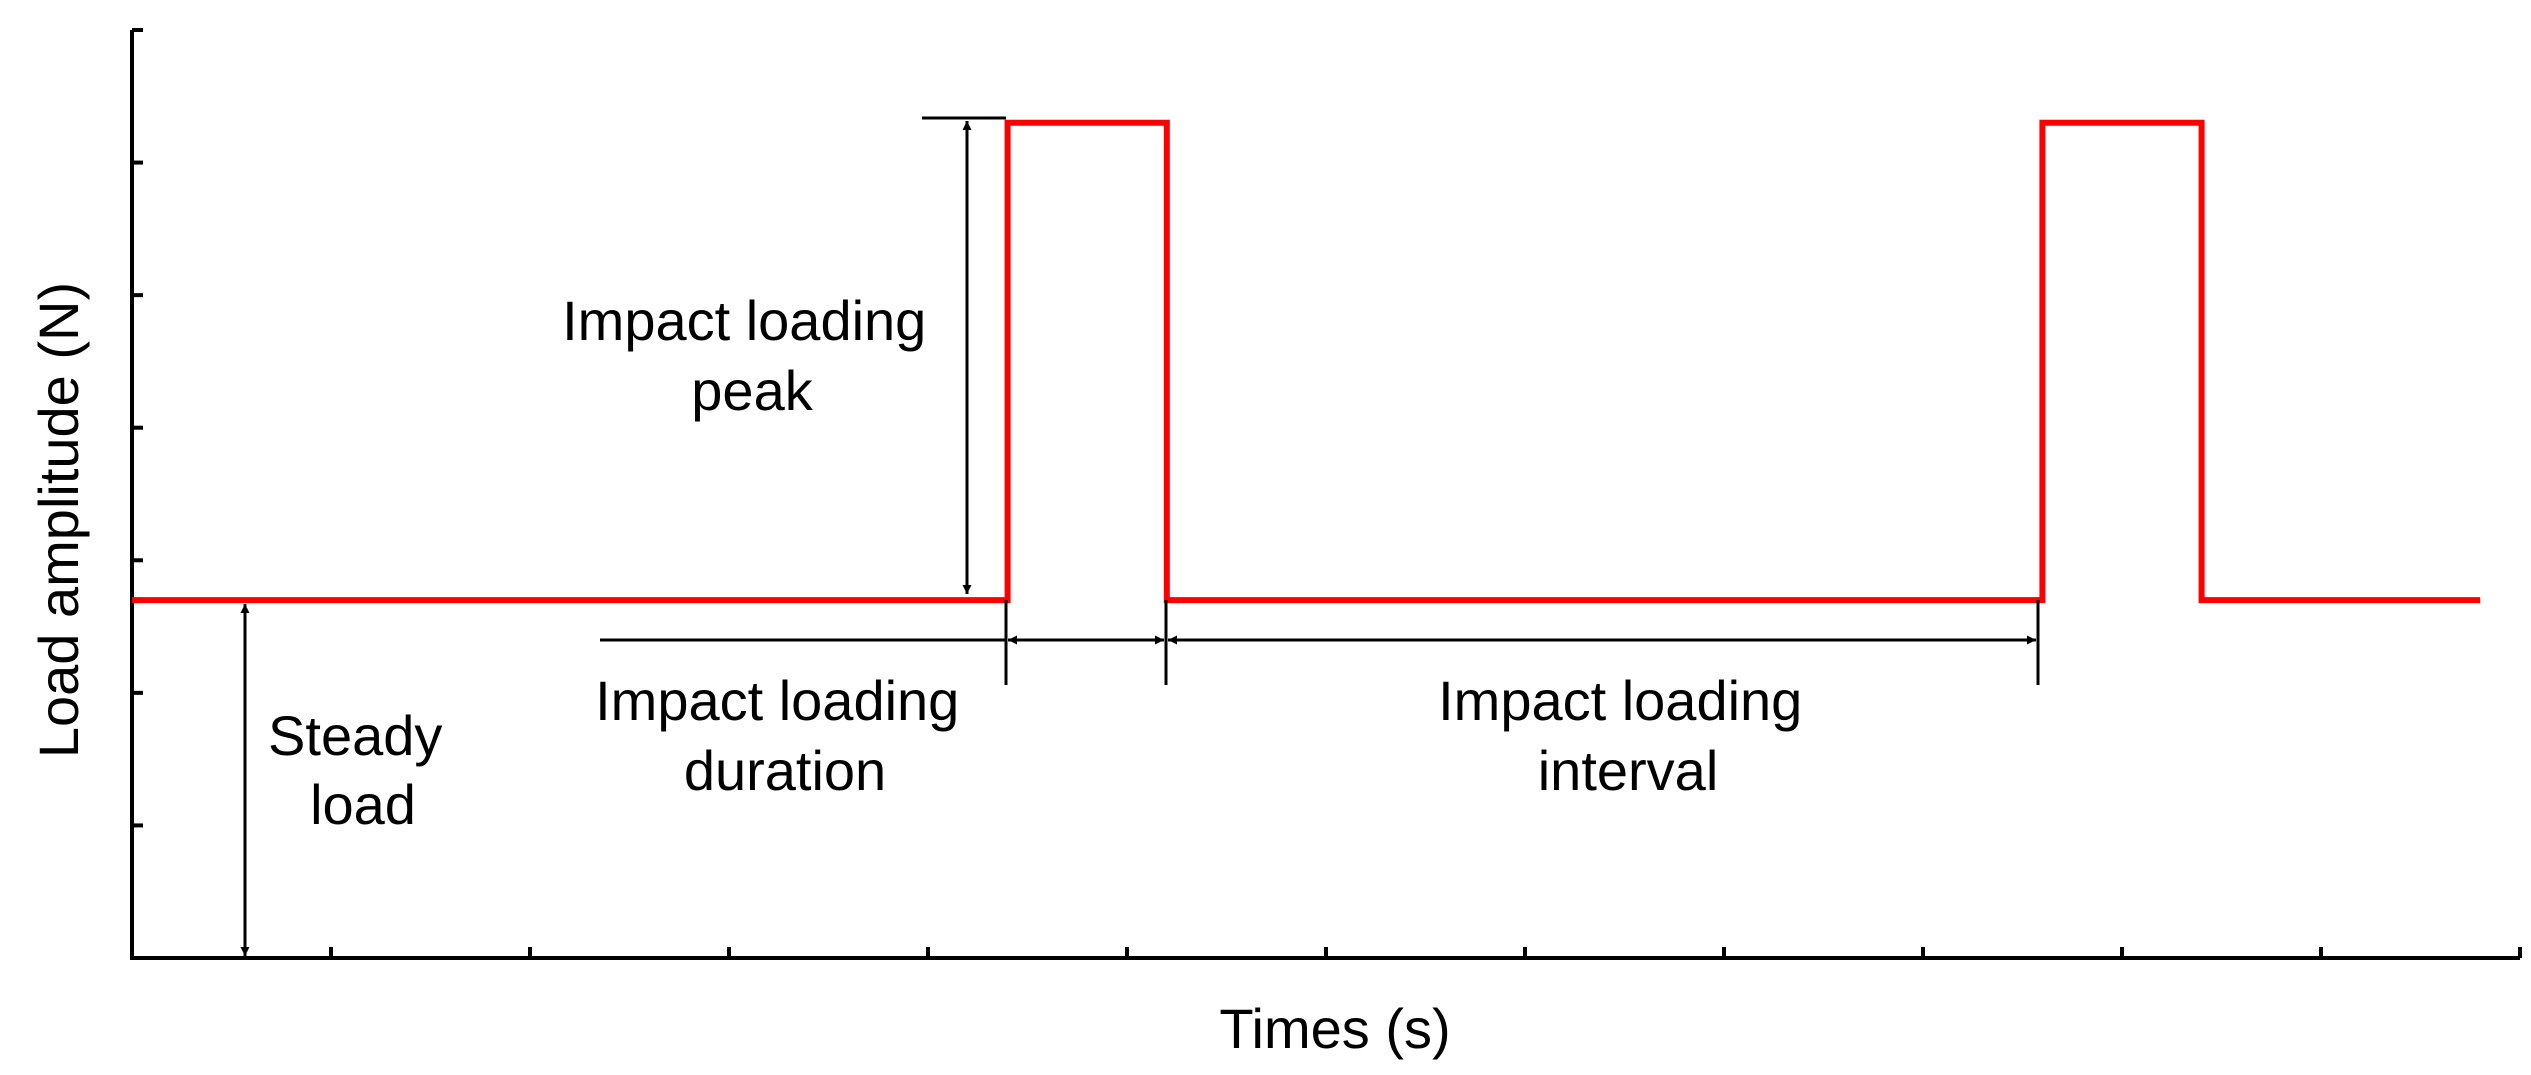 Image resolution: width=2531 pixels, height=1075 pixels. Describe the element at coordinates (1620, 700) in the screenshot. I see `impact-interval-label-line1: Impact loading` at that location.